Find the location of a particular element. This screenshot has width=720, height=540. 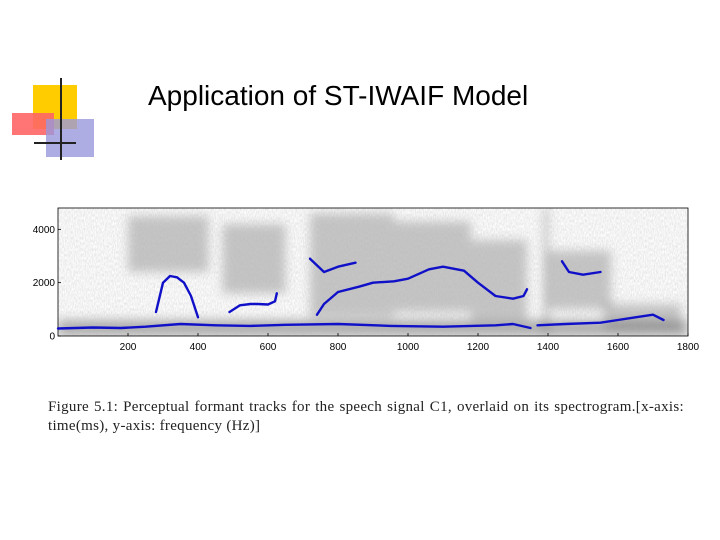

x-tick-label: 200 is located at coordinates (128, 347).